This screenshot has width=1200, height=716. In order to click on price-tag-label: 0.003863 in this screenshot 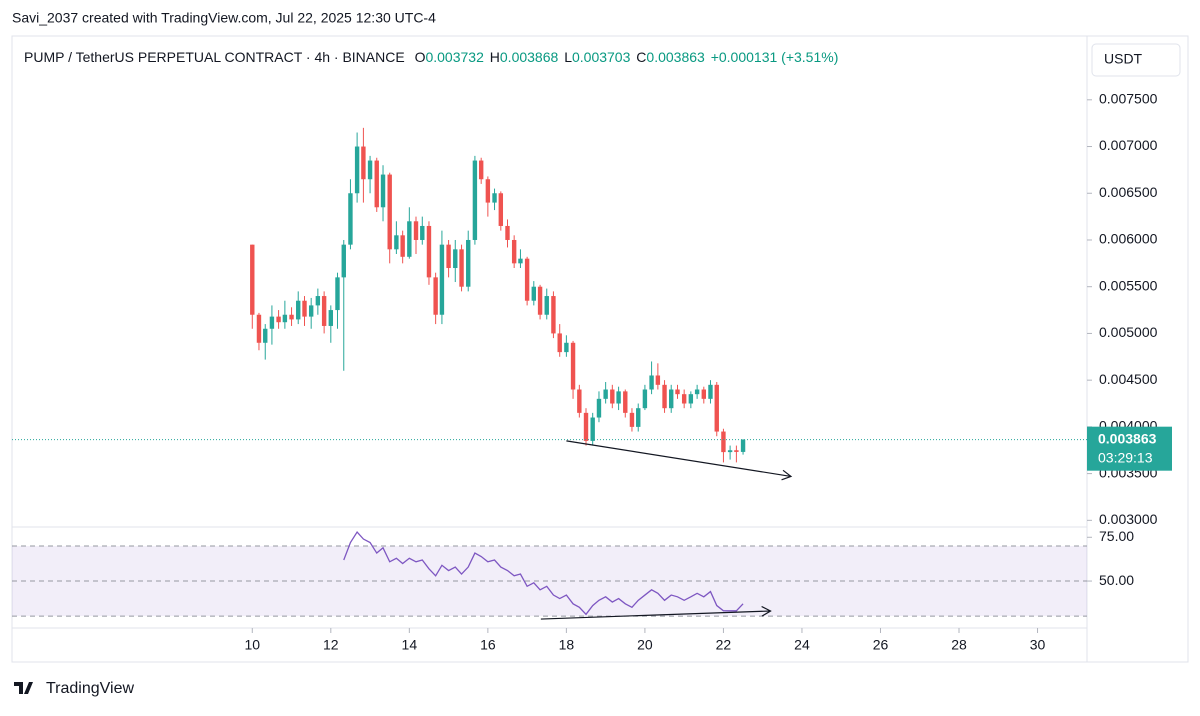, I will do `click(1127, 438)`.